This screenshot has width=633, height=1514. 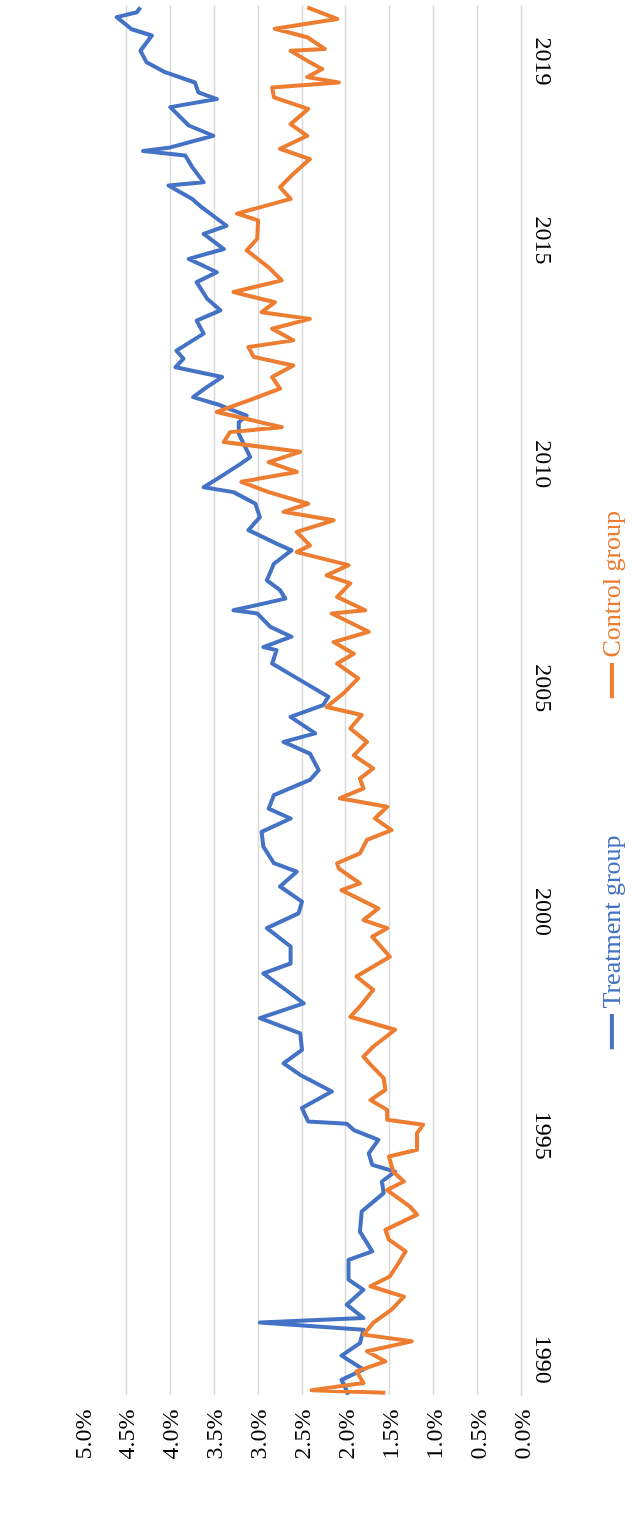 What do you see at coordinates (214, 1434) in the screenshot?
I see `x-tick-label: 3.5%` at bounding box center [214, 1434].